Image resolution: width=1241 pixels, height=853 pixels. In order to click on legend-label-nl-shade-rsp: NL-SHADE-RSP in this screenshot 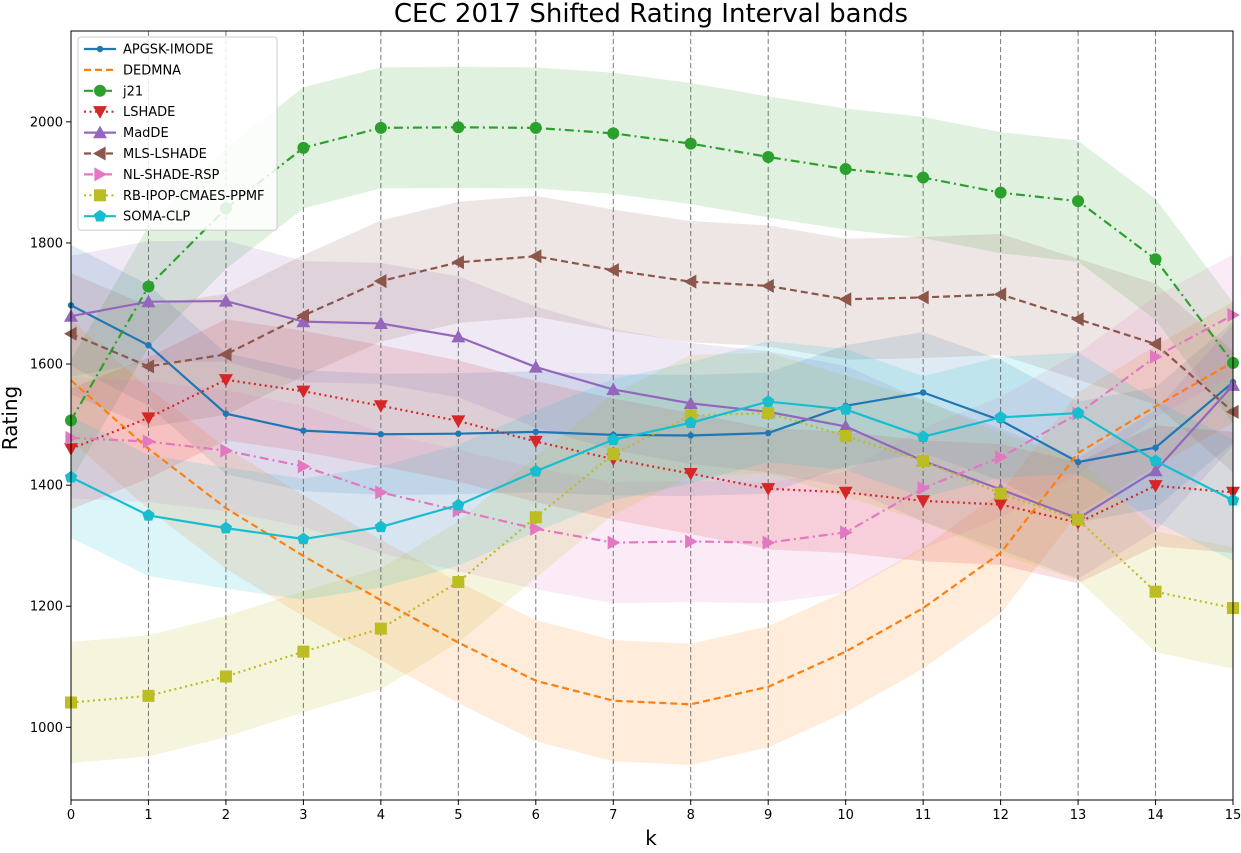, I will do `click(171, 175)`.